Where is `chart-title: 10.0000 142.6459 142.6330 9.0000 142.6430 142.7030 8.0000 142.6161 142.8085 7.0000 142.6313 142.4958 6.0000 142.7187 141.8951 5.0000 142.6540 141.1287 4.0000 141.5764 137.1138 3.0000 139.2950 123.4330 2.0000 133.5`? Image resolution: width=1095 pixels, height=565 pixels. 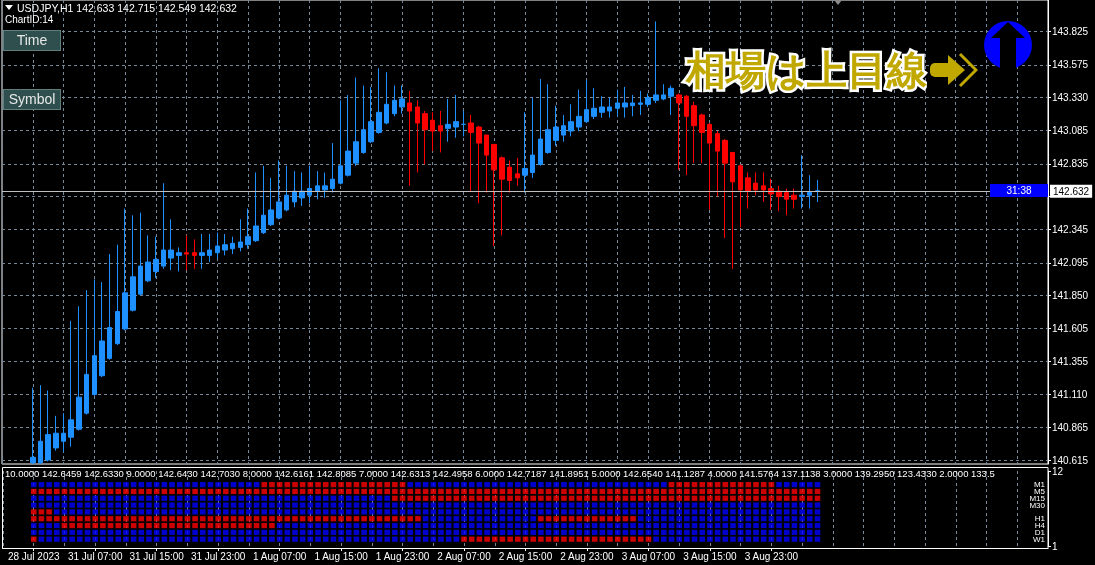
chart-title: 10.0000 142.6459 142.6330 9.0000 142.6430 142.7030 8.0000 142.6161 142.8085 7.0000 142.6313 142.4958 6.0000 142.7187 141.8951 5.0000 142.6540 141.1287 4.0000 141.5764 137.1138 3.0000 139.2950 123.4330 2.0000 133.5 is located at coordinates (500, 473).